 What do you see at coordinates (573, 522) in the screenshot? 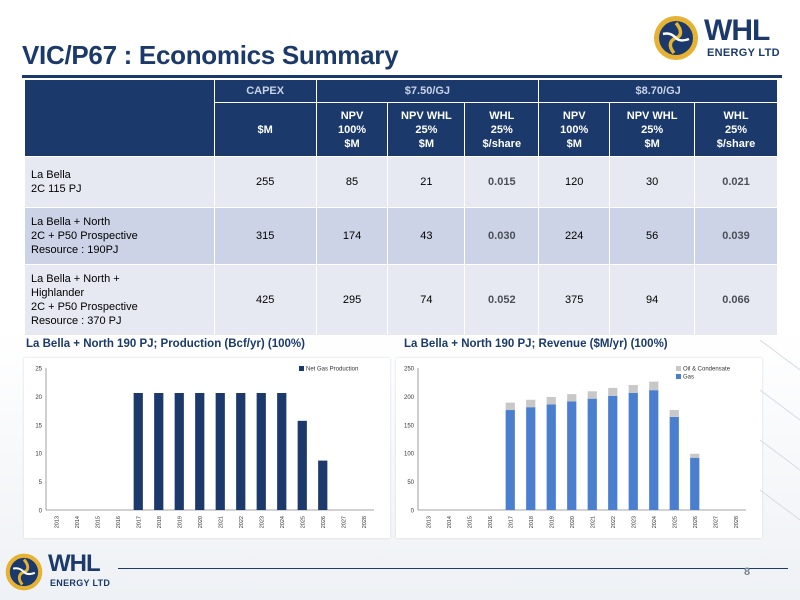
I see `x-tick-label: 2020` at bounding box center [573, 522].